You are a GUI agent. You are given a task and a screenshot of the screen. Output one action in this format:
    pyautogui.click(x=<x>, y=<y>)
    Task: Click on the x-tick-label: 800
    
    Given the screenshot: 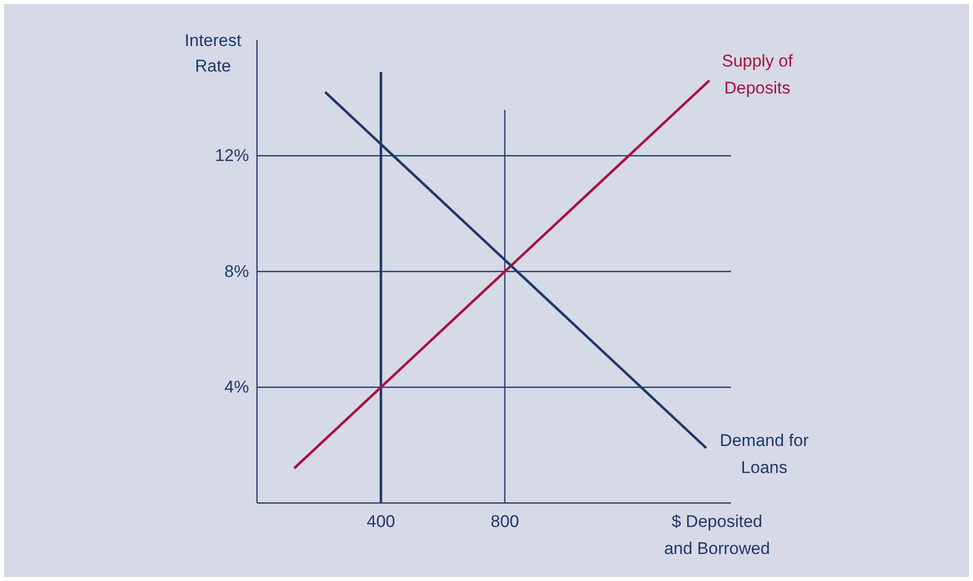 What is the action you would take?
    pyautogui.click(x=505, y=522)
    